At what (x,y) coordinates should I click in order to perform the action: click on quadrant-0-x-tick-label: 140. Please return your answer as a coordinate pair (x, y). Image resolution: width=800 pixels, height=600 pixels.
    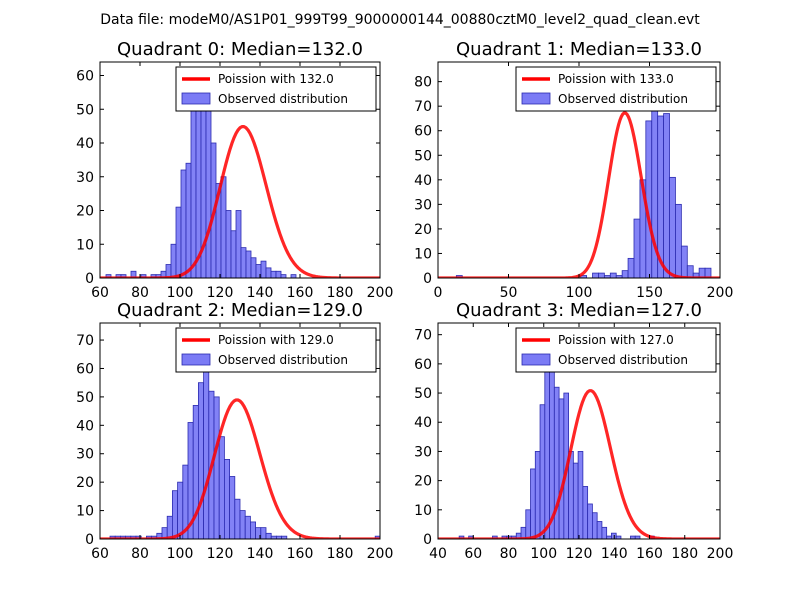
    Looking at the image, I should click on (260, 293).